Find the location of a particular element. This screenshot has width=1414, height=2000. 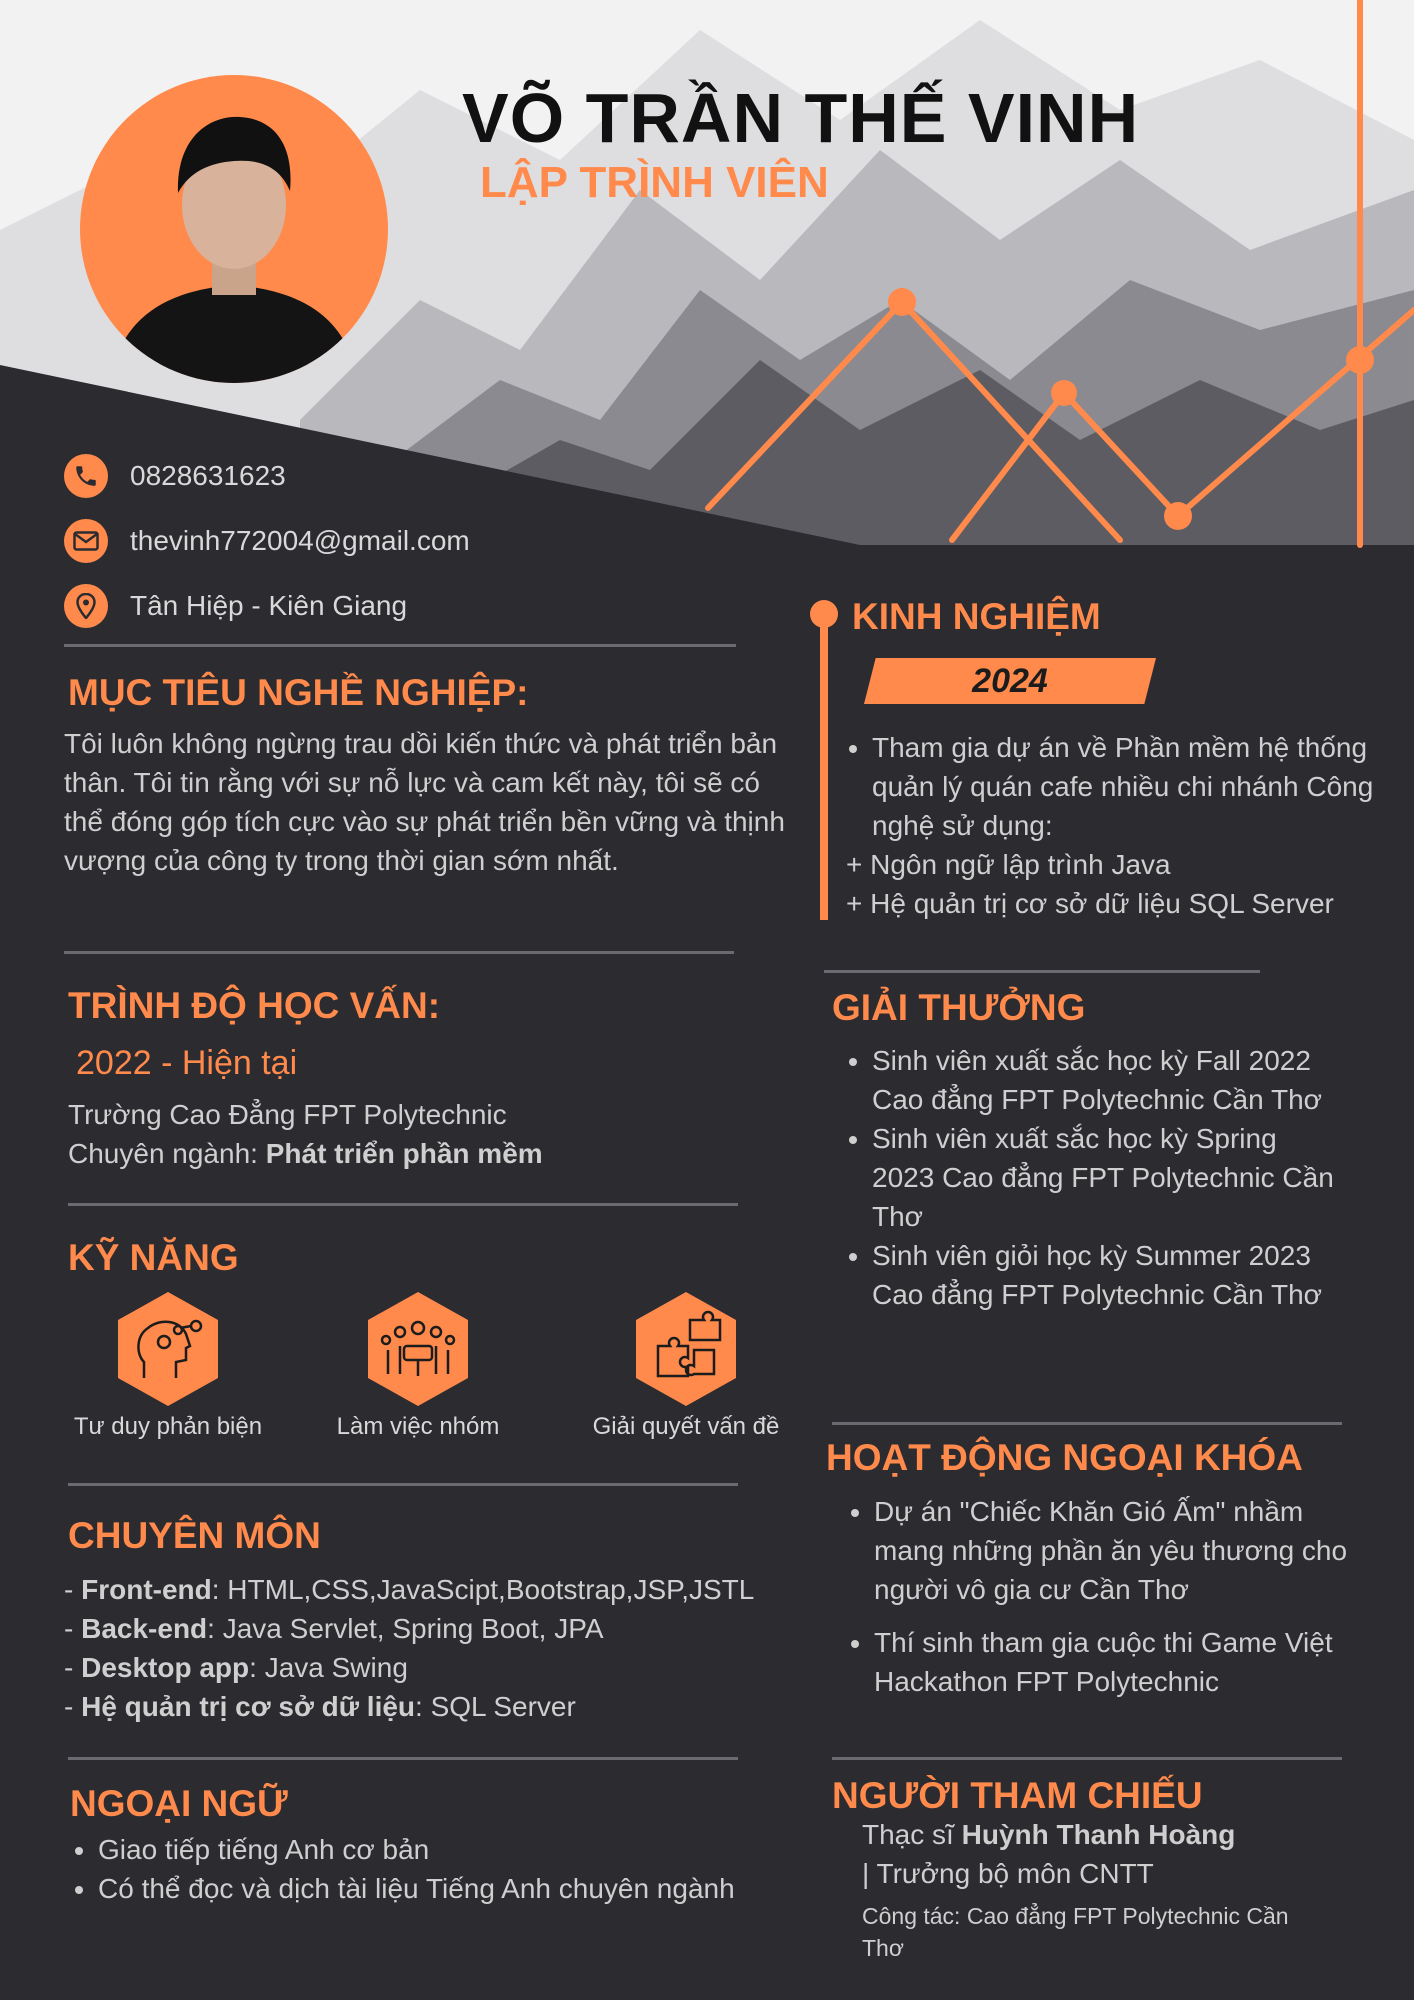

address: Tân Hiệp - Kiên Giang is located at coordinates (269, 605).